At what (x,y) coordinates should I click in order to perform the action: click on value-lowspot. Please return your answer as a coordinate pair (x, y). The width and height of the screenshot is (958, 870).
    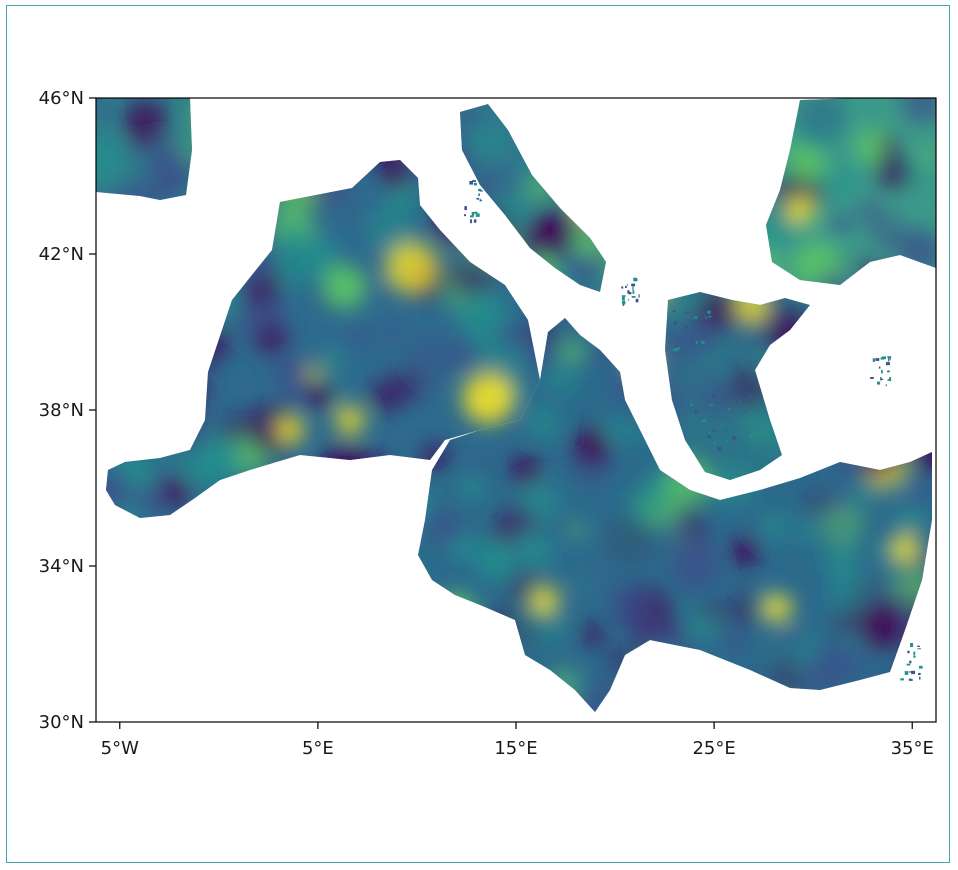
    Looking at the image, I should click on (745, 552).